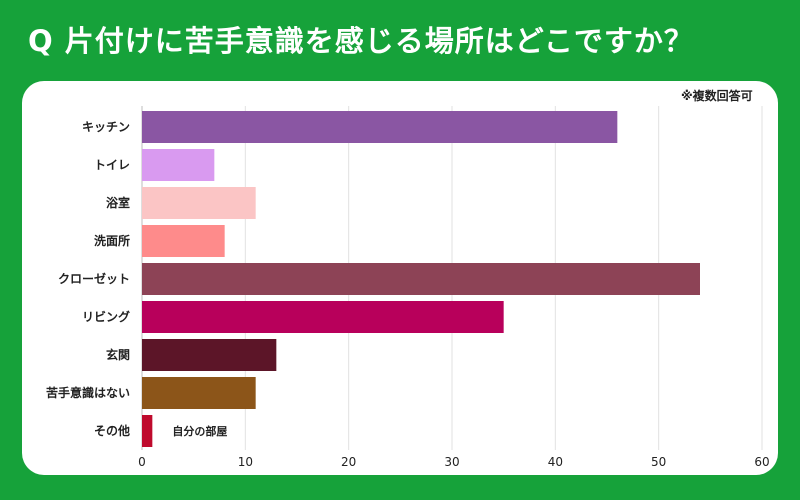  Describe the element at coordinates (112, 165) in the screenshot. I see `category-label: トイレ` at that location.